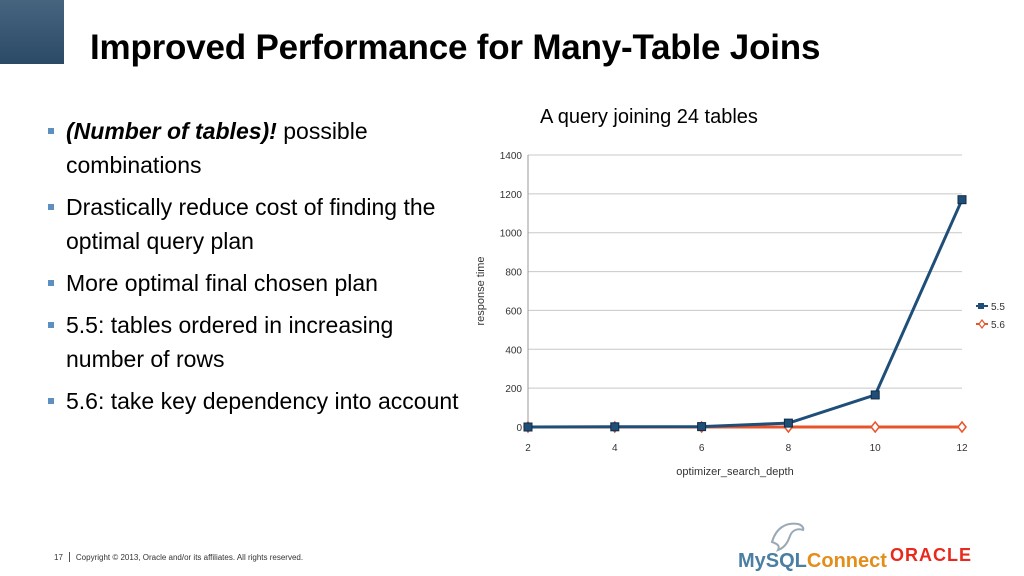  I want to click on x-axis-label: optimizer_search_depth, so click(734, 472).